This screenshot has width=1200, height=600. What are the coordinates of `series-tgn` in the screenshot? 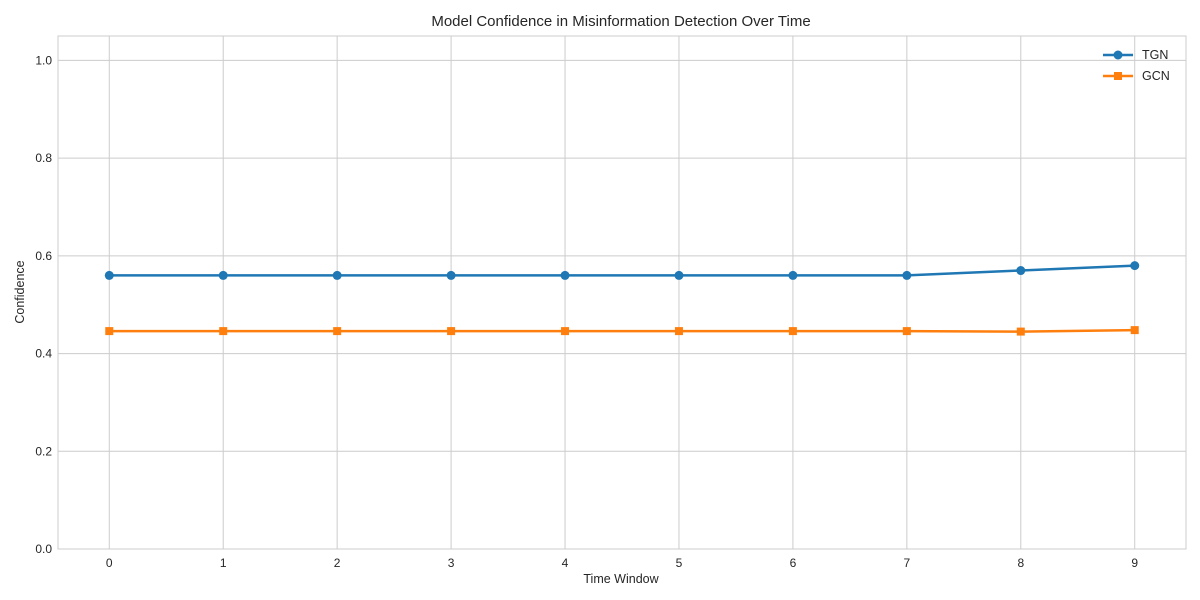 It's located at (622, 270).